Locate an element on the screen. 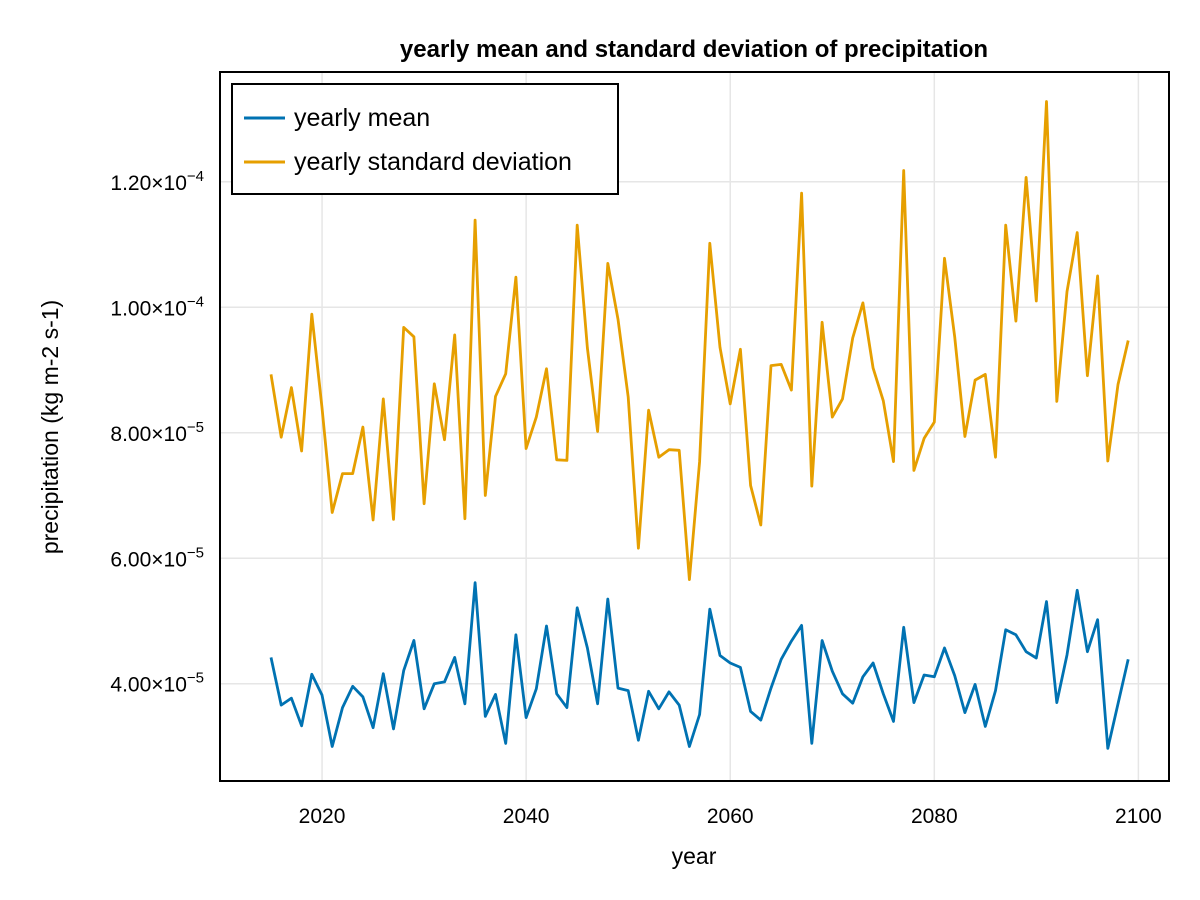 The width and height of the screenshot is (1200, 900). x-tick-label: 2060 is located at coordinates (730, 816).